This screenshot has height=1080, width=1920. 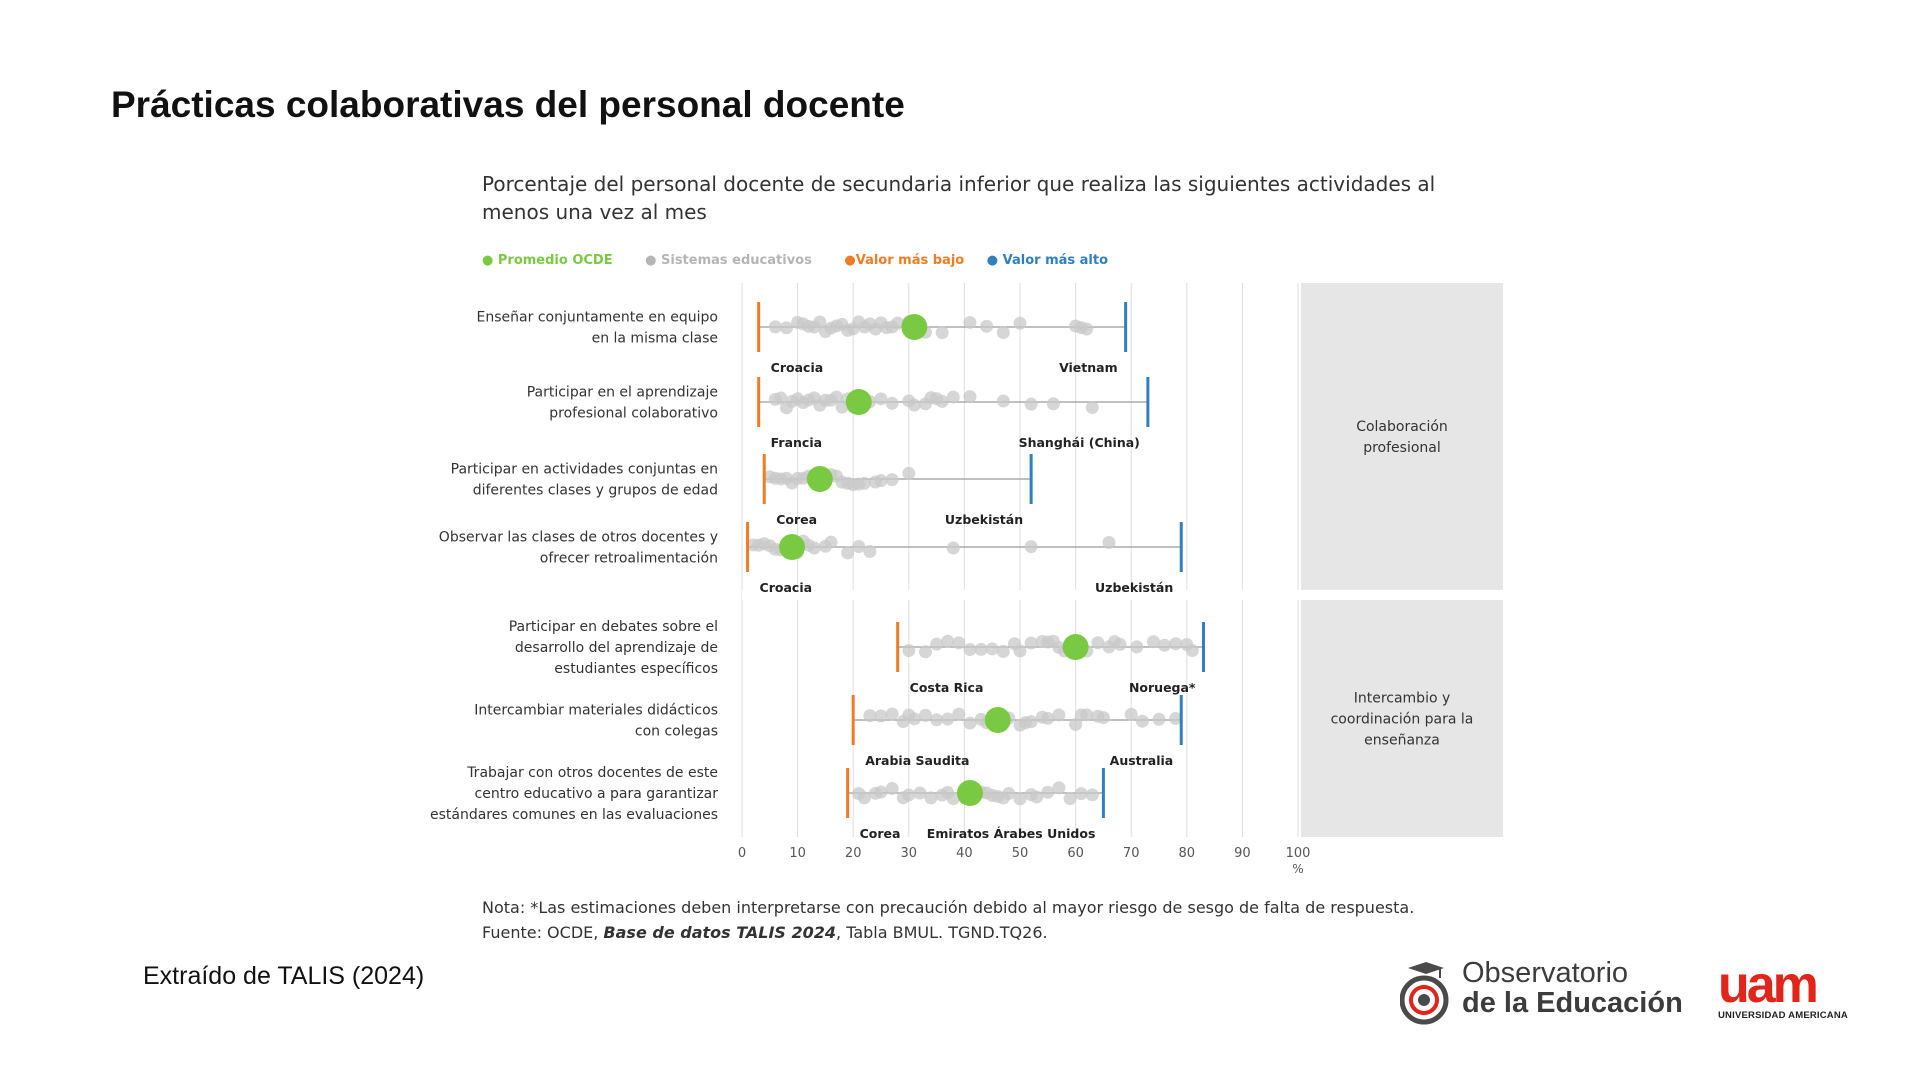 I want to click on x-tick-label: 80, so click(x=1187, y=853).